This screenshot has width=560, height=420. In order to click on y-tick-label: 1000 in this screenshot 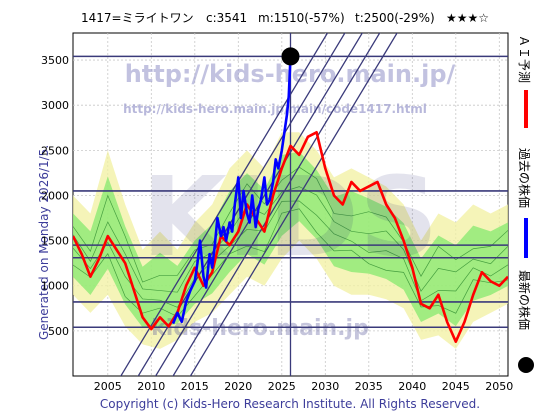, I will do `click(55, 286)`.